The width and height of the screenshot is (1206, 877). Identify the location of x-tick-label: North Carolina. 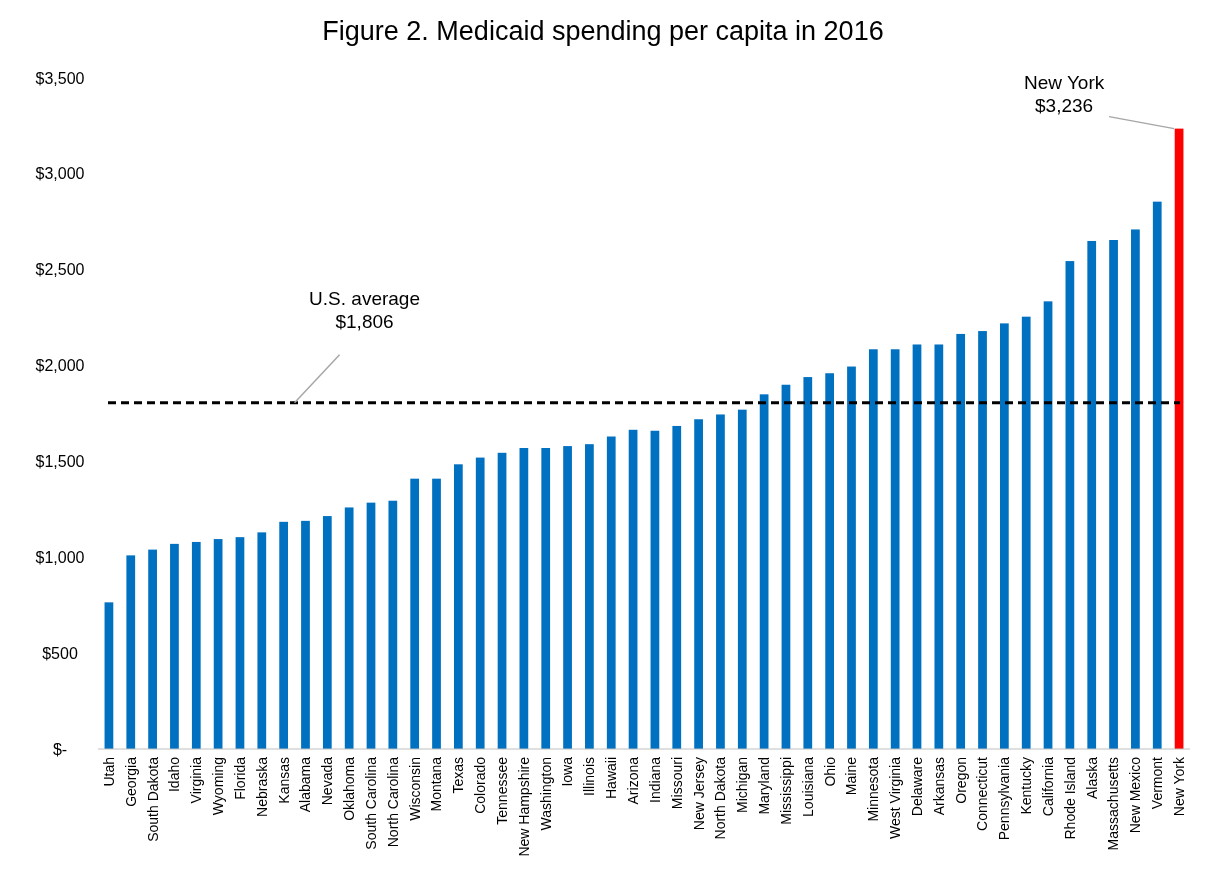
(392, 802).